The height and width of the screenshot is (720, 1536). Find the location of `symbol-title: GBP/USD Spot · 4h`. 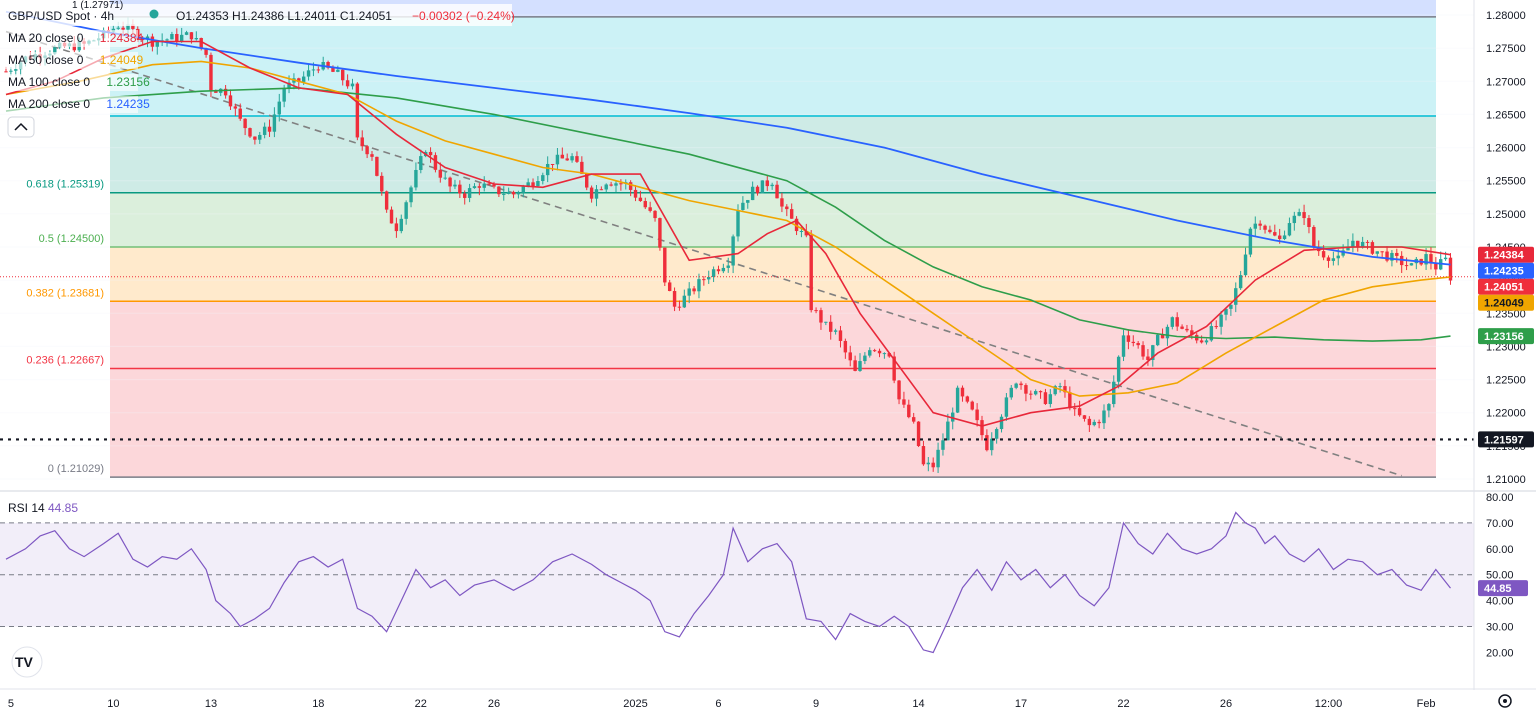

symbol-title: GBP/USD Spot · 4h is located at coordinates (61, 16).